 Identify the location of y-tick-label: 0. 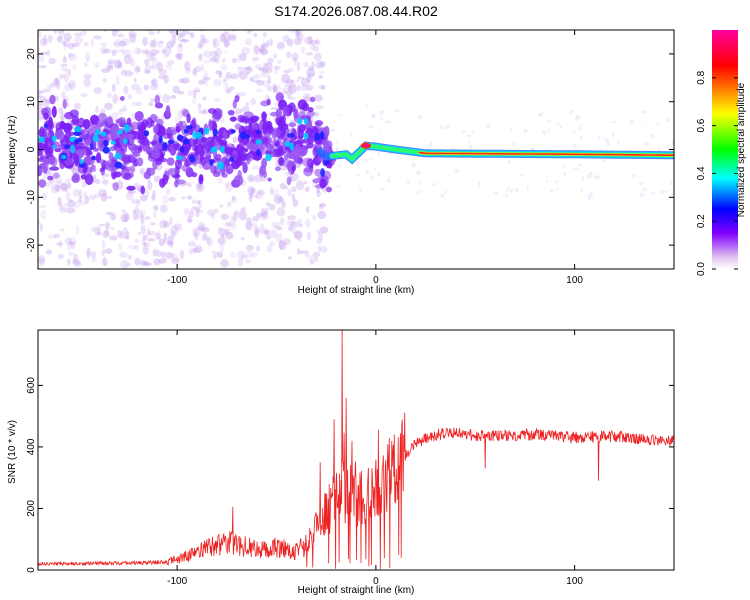
(31, 570).